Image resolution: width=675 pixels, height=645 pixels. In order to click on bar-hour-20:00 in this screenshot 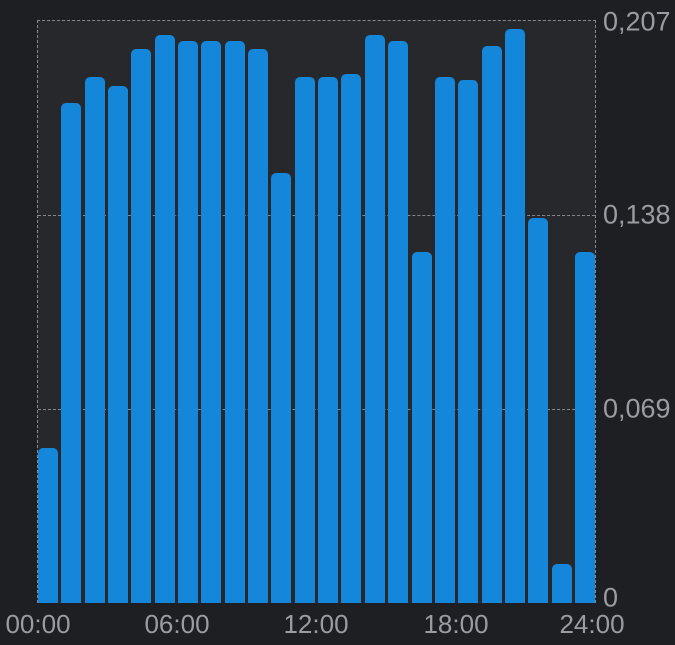, I will do `click(514, 316)`.